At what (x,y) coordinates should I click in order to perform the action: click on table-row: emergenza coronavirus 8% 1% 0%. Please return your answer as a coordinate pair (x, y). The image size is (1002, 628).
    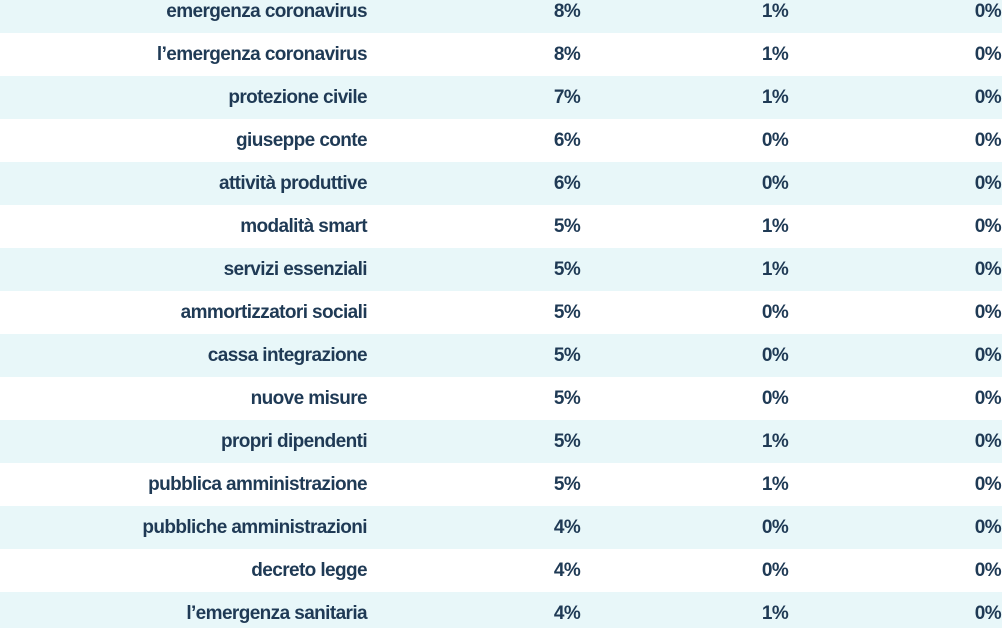
    Looking at the image, I should click on (501, 16).